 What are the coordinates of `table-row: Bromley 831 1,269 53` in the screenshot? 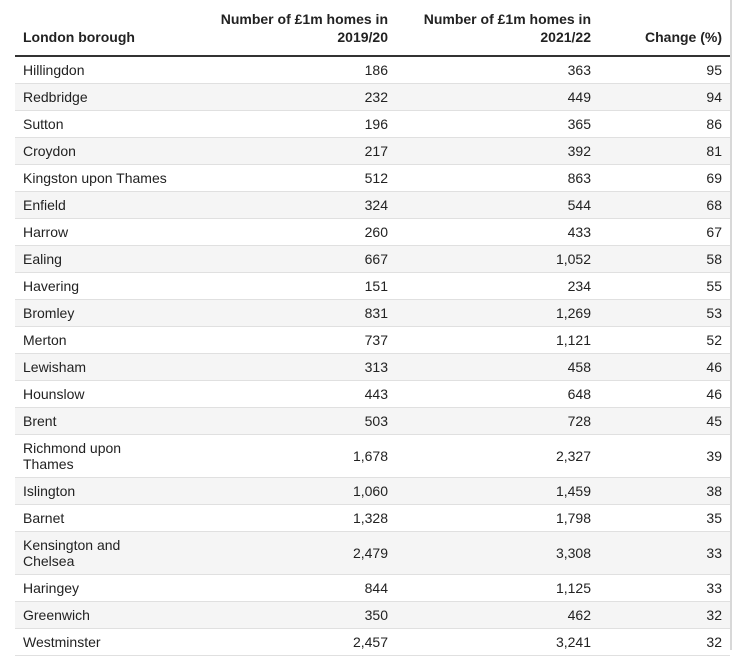 It's located at (372, 313).